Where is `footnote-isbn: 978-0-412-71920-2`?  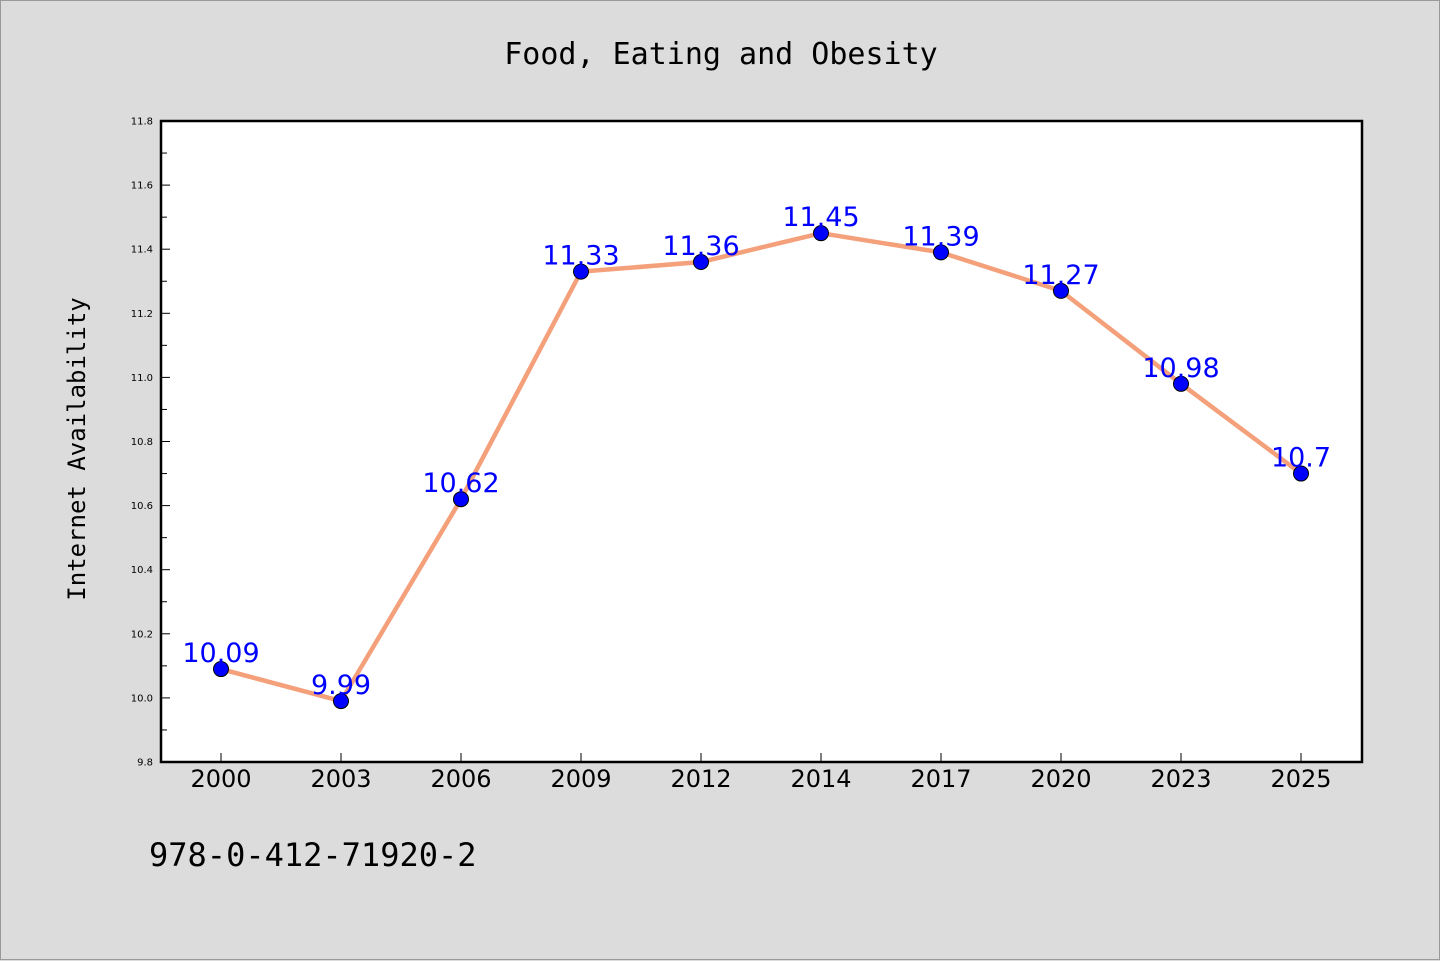
footnote-isbn: 978-0-412-71920-2 is located at coordinates (313, 855).